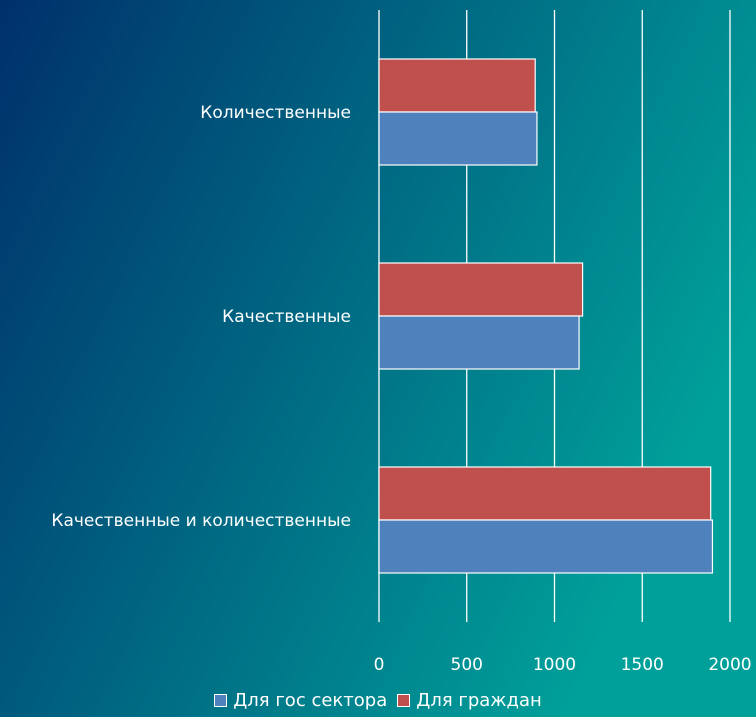 The height and width of the screenshot is (717, 756). Describe the element at coordinates (286, 317) in the screenshot. I see `category-label: Качественные` at that location.